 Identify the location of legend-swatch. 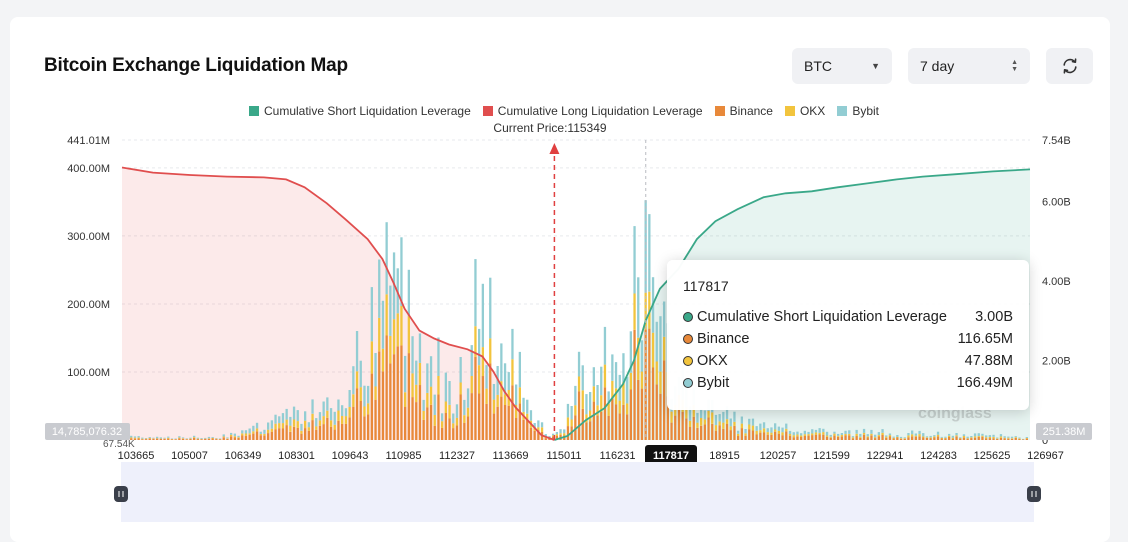
(789, 111).